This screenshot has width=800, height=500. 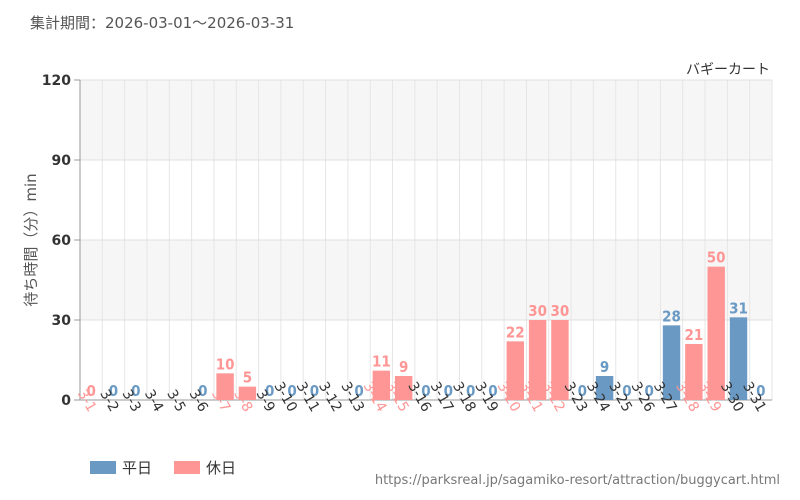 I want to click on data-label-3-16: 0, so click(x=425, y=391).